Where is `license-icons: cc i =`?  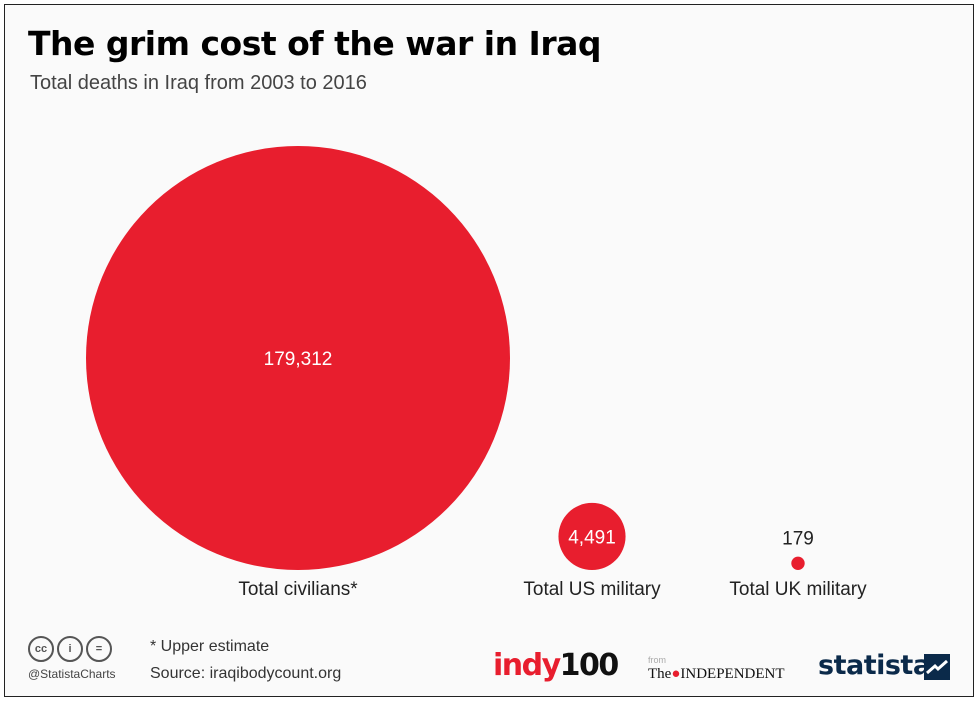 license-icons: cc i = is located at coordinates (70, 649).